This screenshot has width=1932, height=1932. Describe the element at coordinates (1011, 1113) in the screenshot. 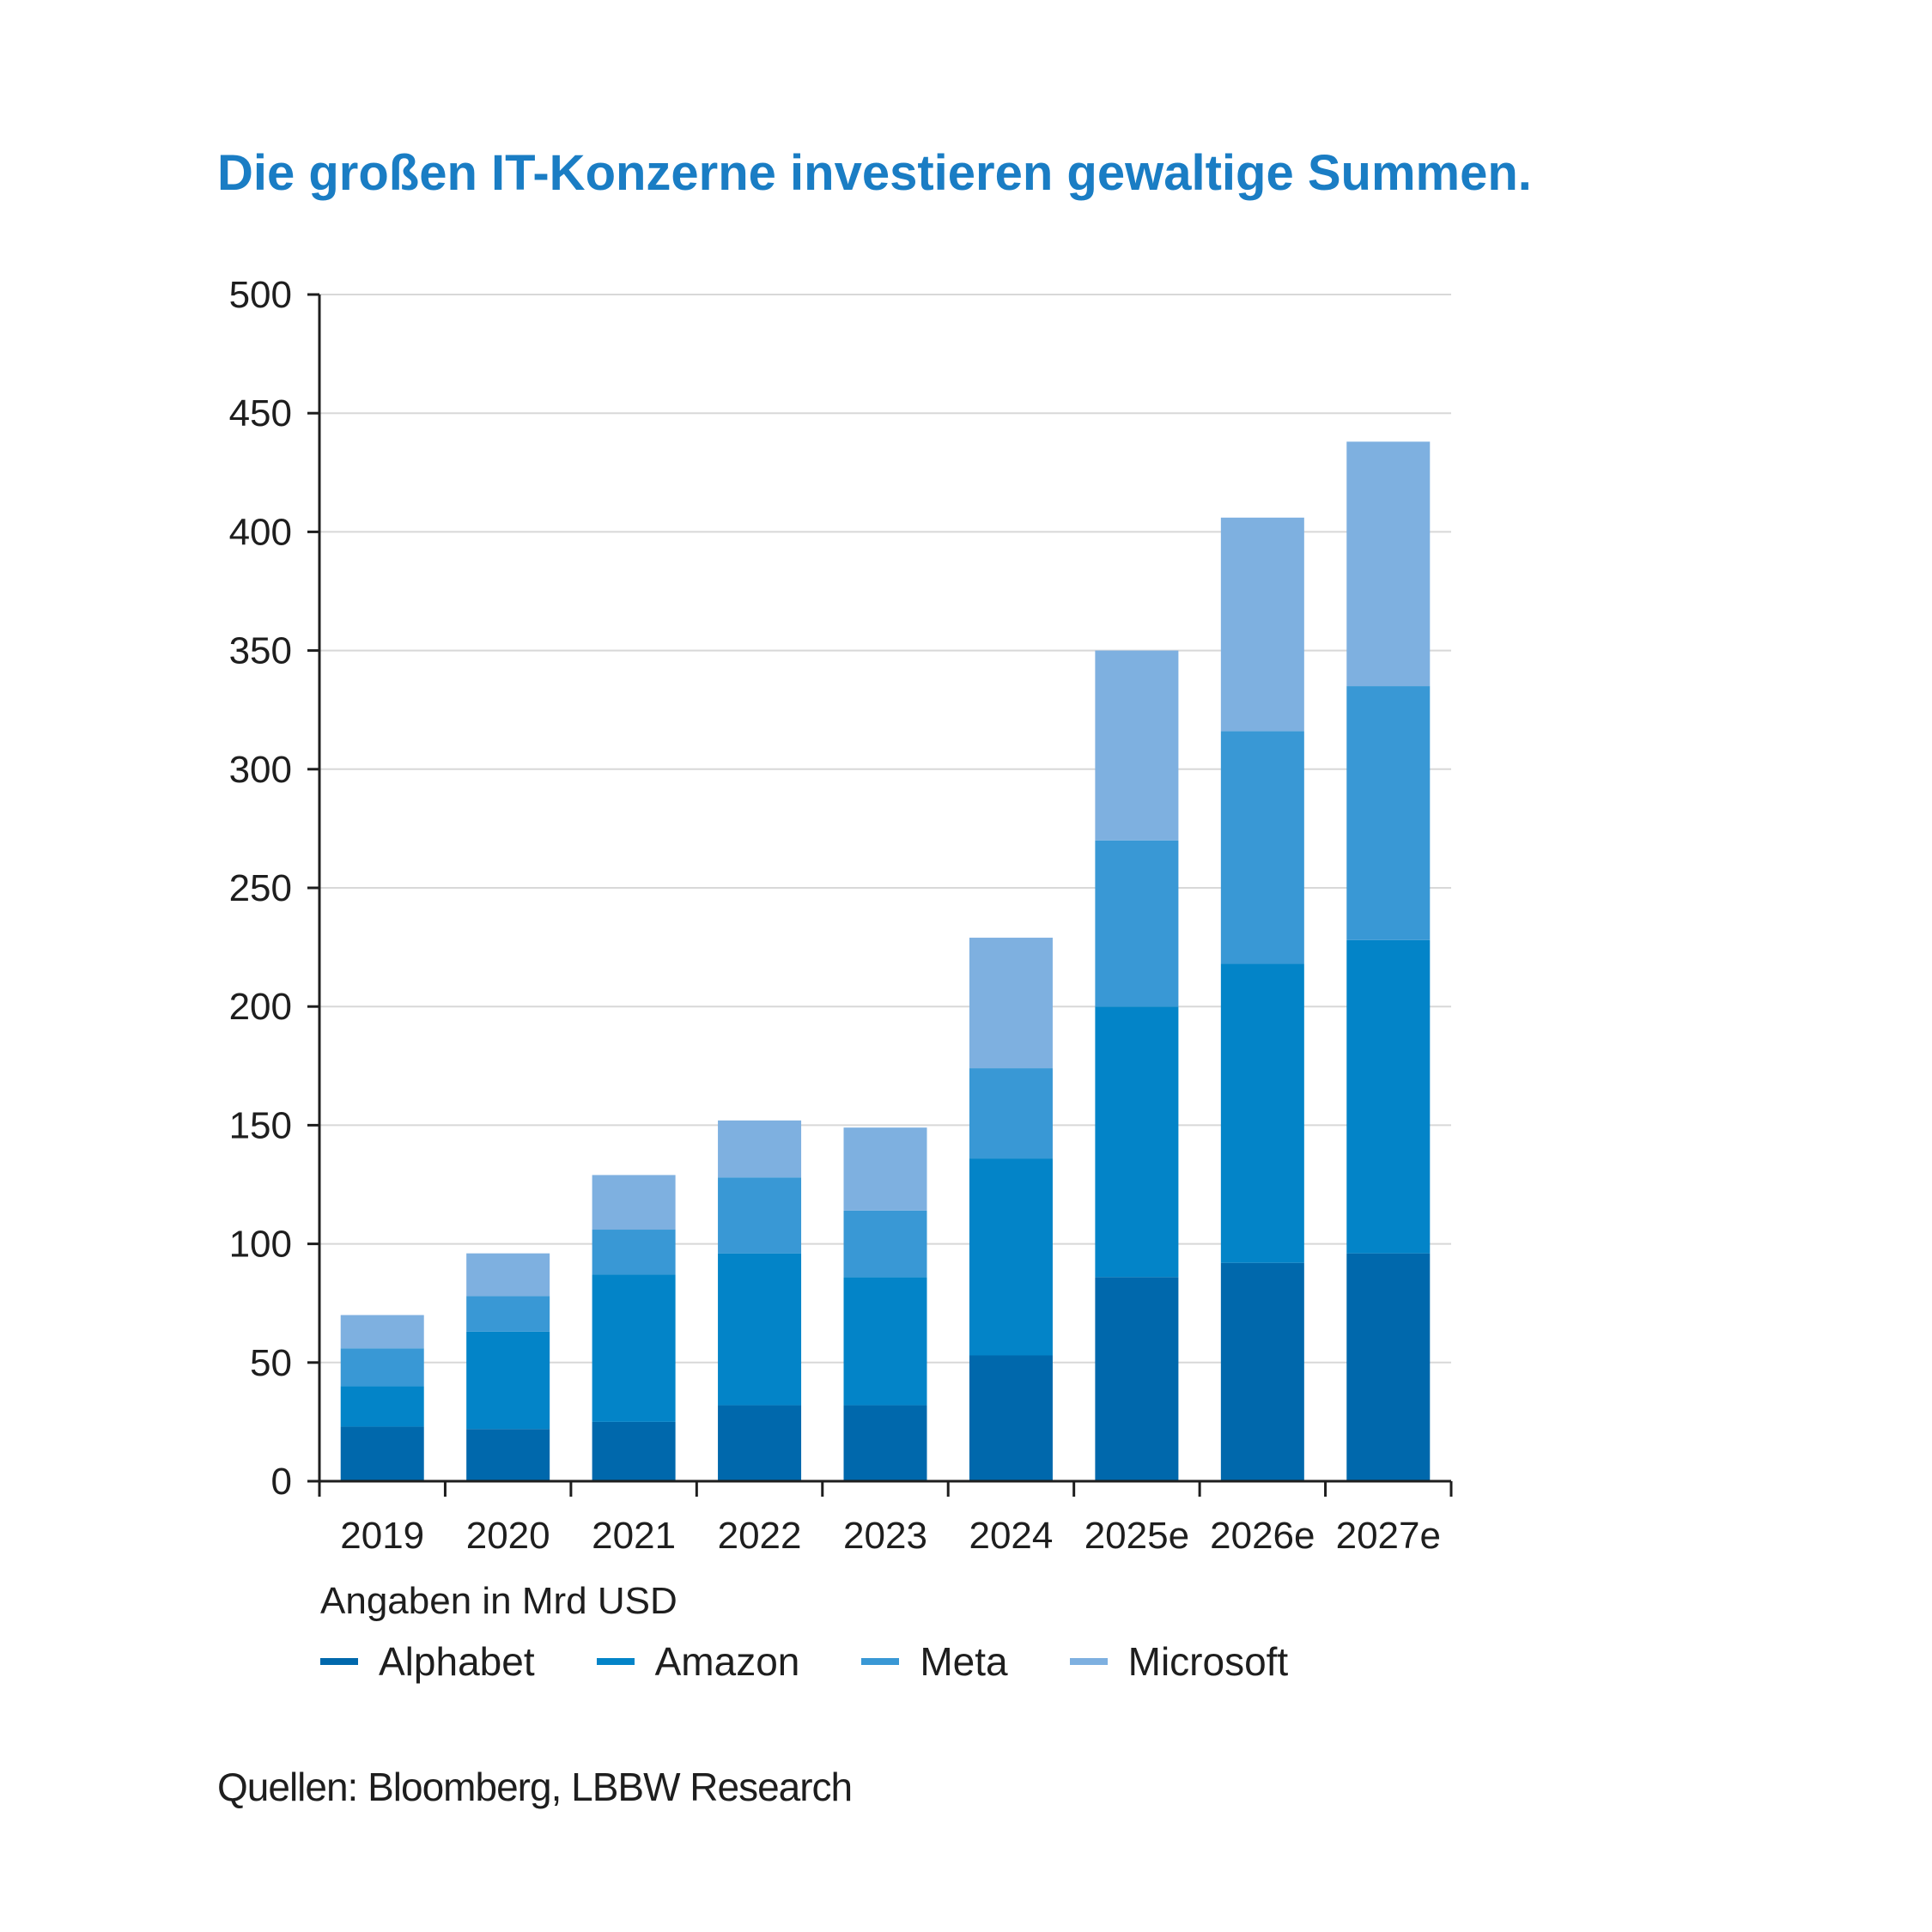

I see `bar-meta-2024` at that location.